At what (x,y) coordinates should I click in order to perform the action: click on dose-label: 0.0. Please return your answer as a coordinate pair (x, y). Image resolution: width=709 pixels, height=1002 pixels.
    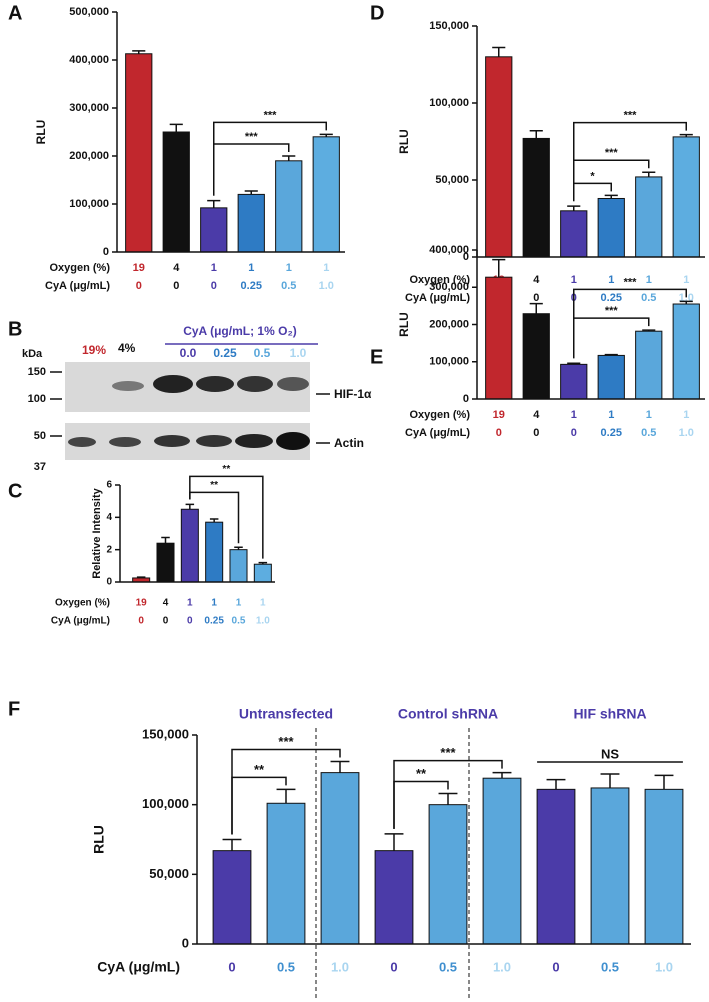
    Looking at the image, I should click on (188, 353).